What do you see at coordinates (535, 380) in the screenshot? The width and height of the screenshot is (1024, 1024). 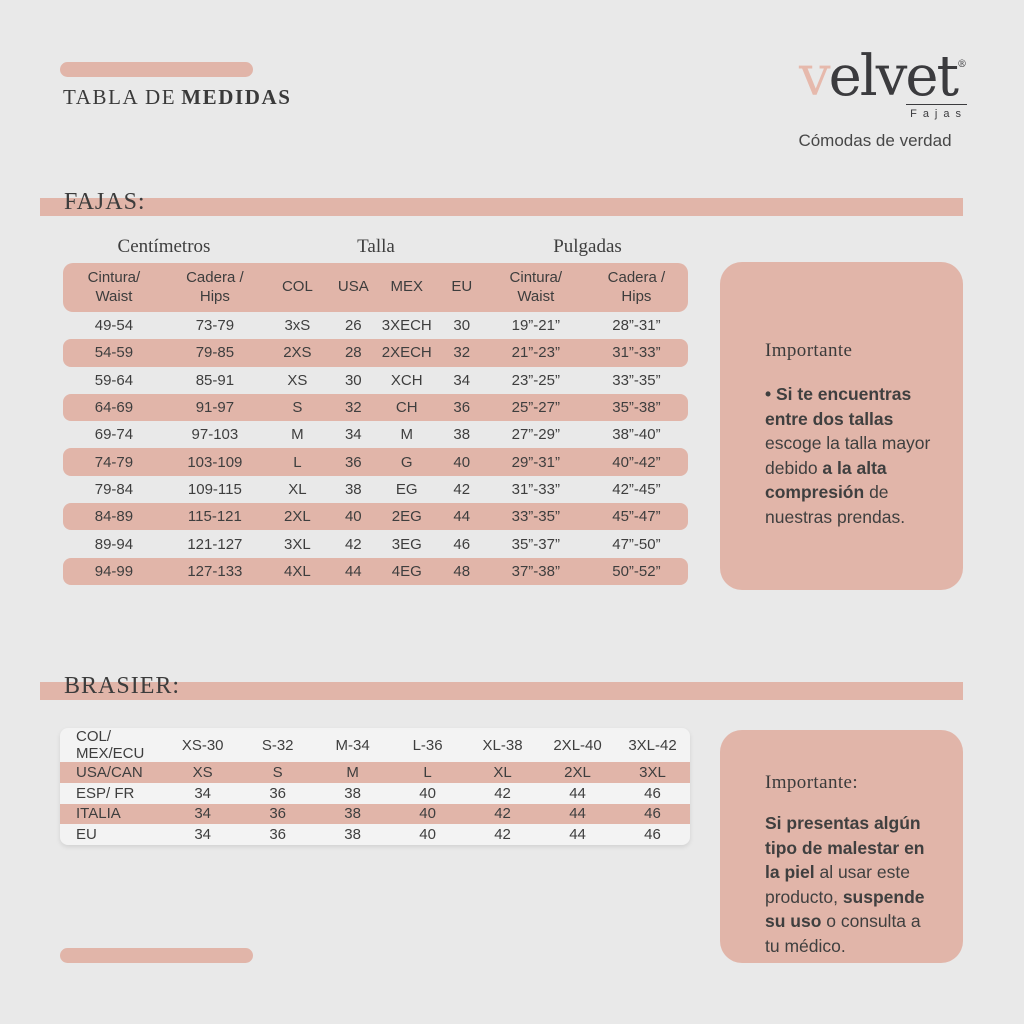 I see `table-cell: 23”-25”` at bounding box center [535, 380].